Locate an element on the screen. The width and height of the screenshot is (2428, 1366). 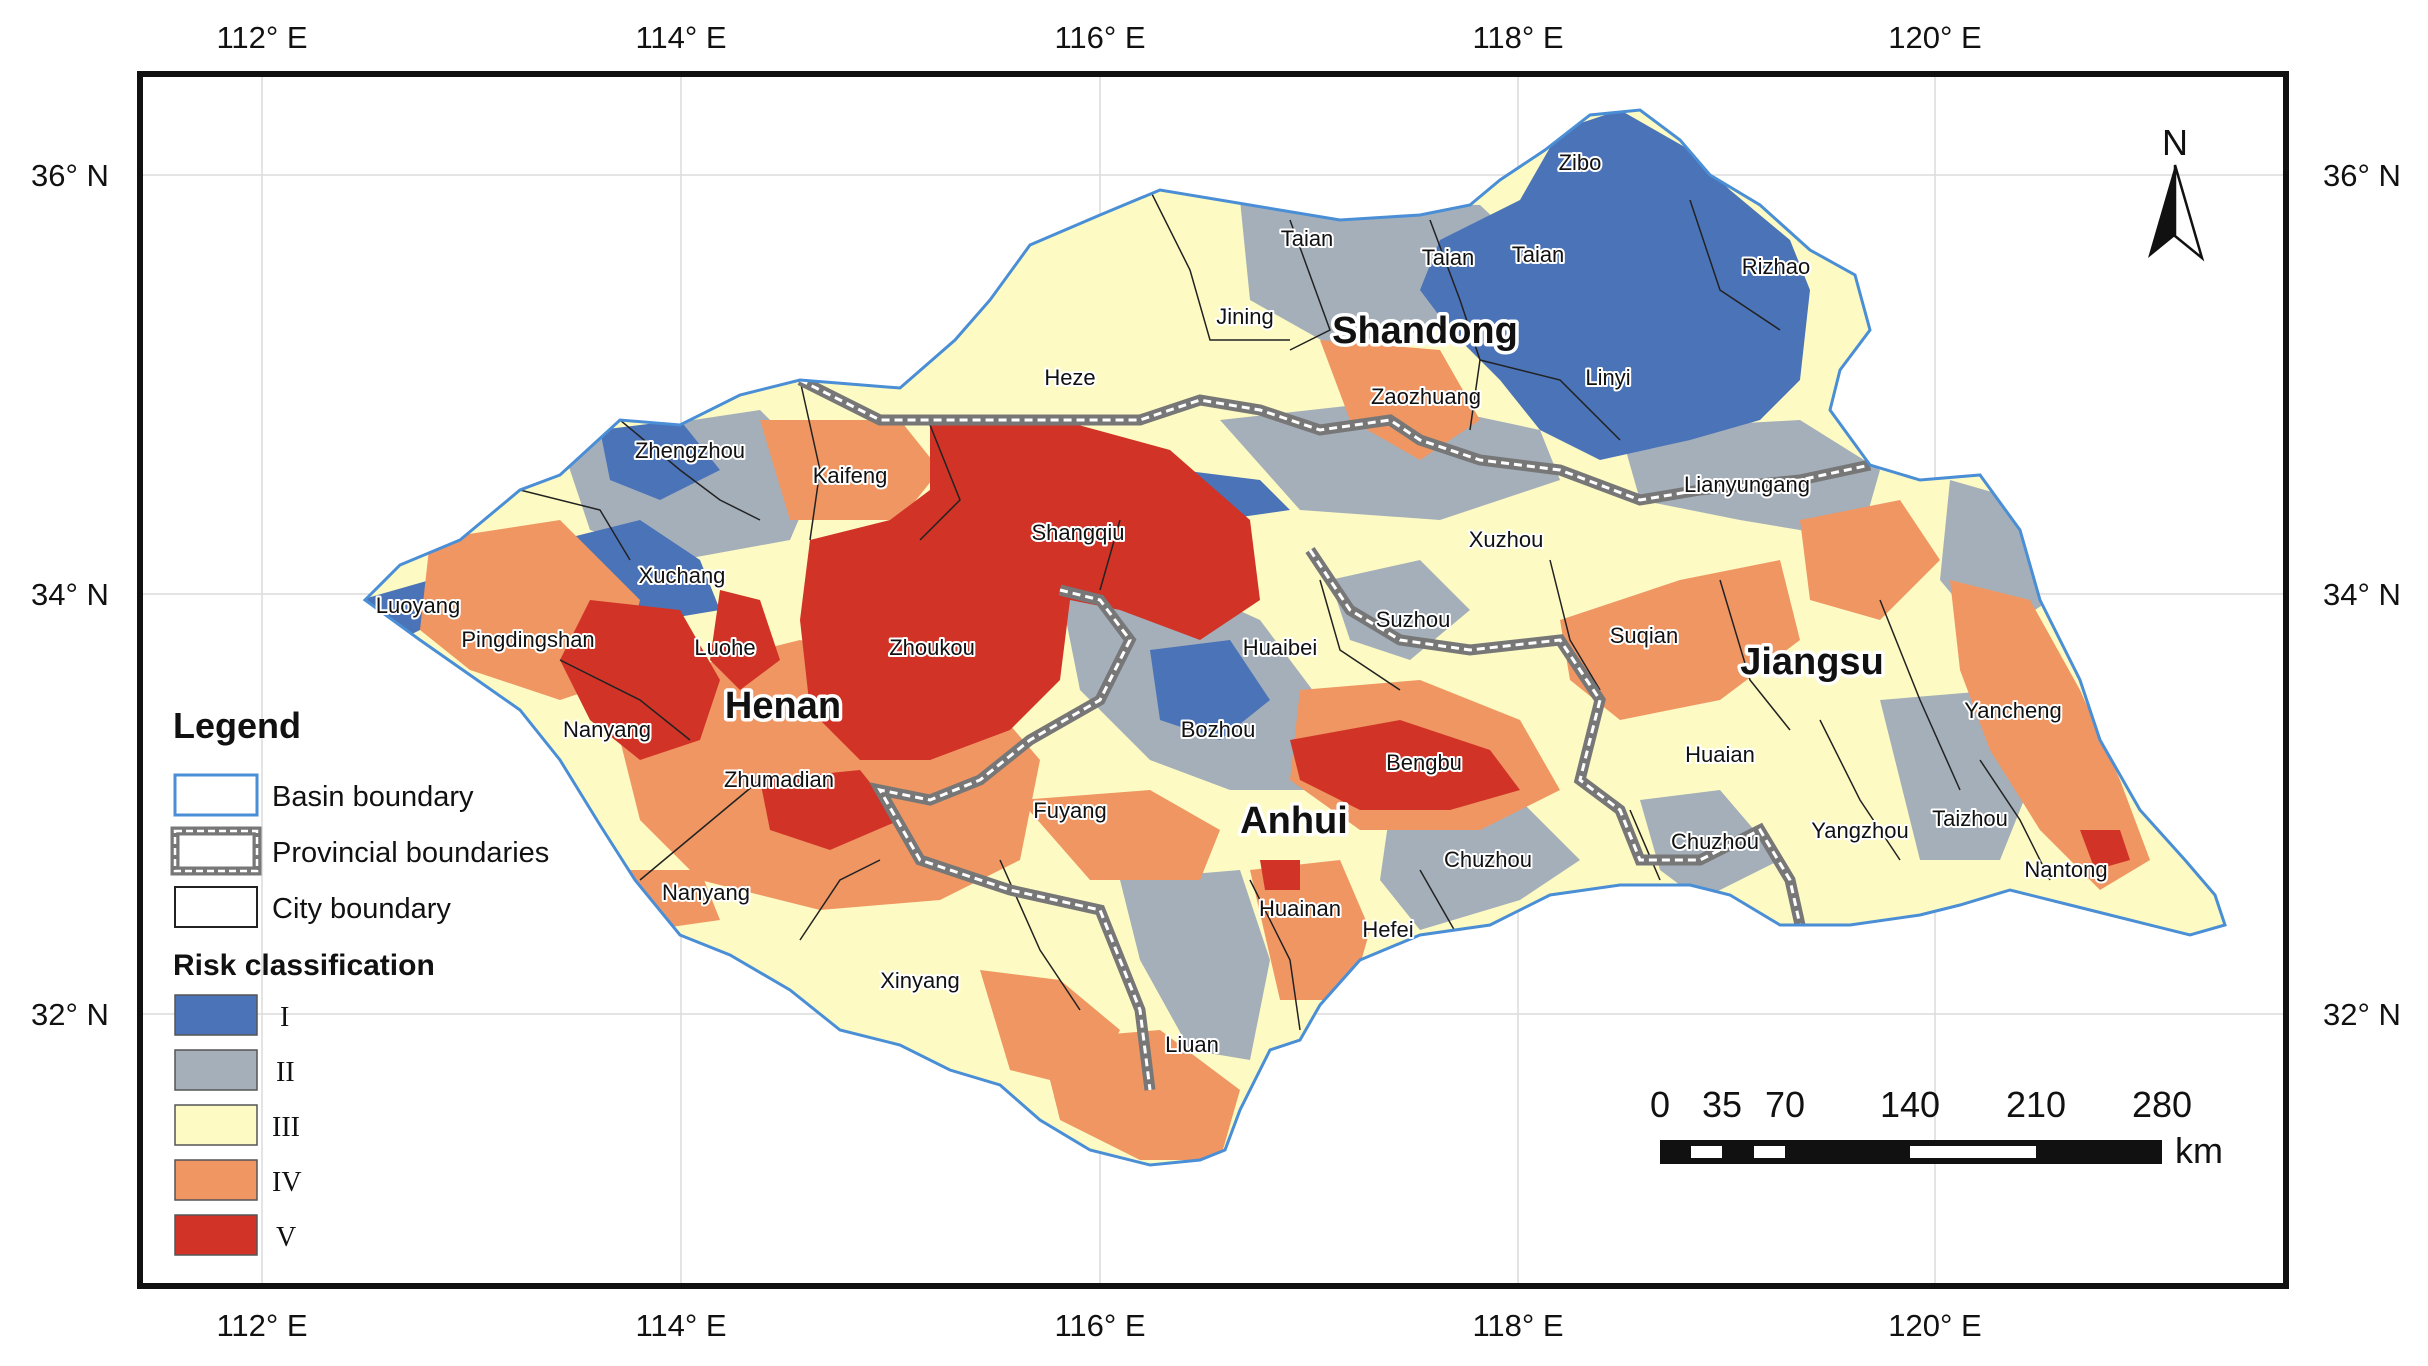
legend-risk-label: II is located at coordinates (285, 1072).